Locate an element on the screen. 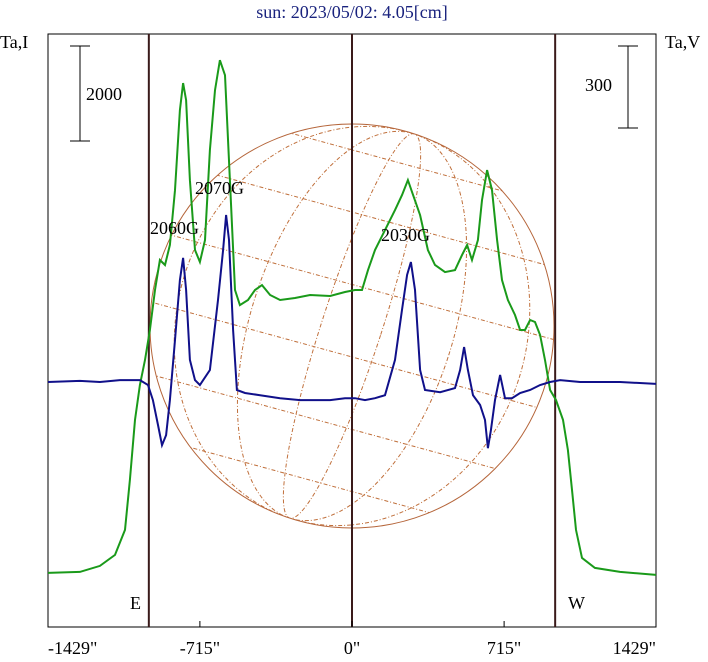  x-tick-label: -1429" is located at coordinates (72, 648).